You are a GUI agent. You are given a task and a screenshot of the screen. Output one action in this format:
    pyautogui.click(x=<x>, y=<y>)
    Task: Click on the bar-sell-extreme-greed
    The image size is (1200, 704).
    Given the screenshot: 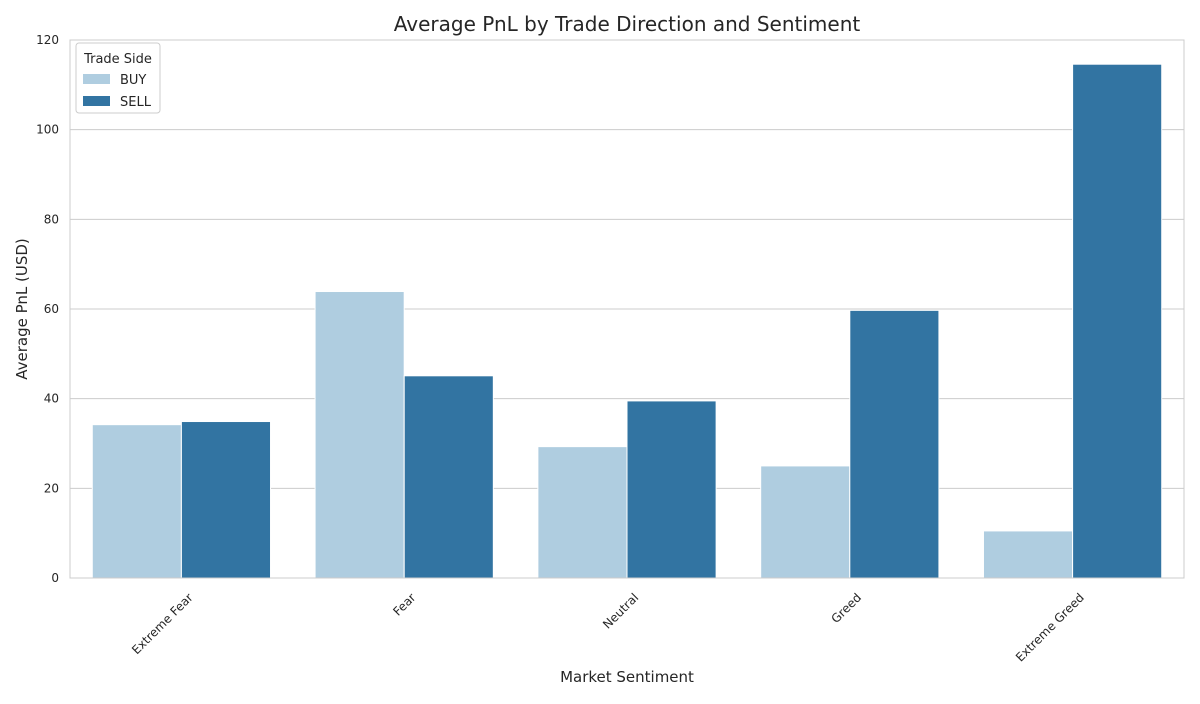 What is the action you would take?
    pyautogui.click(x=1117, y=321)
    